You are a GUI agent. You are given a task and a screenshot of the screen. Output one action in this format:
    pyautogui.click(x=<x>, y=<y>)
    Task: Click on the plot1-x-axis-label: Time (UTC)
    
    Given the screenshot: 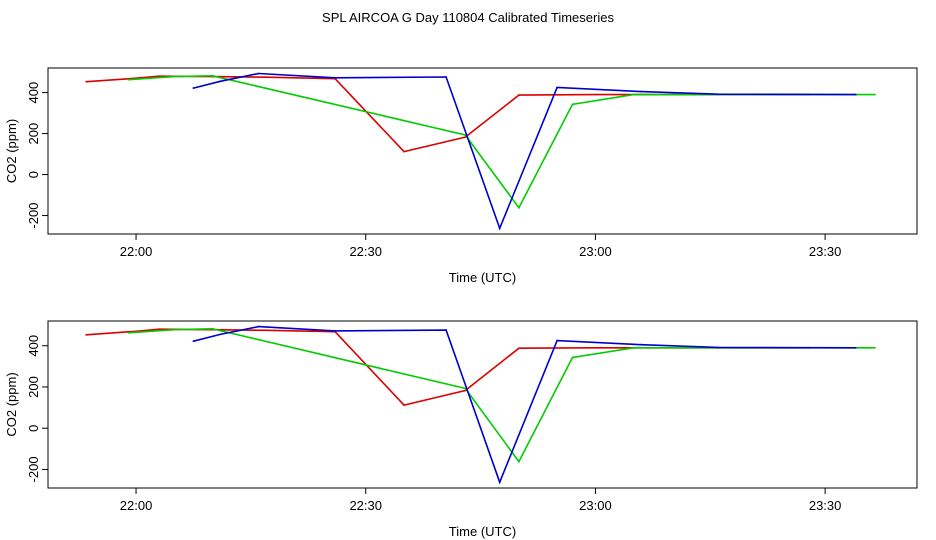 What is the action you would take?
    pyautogui.click(x=482, y=277)
    